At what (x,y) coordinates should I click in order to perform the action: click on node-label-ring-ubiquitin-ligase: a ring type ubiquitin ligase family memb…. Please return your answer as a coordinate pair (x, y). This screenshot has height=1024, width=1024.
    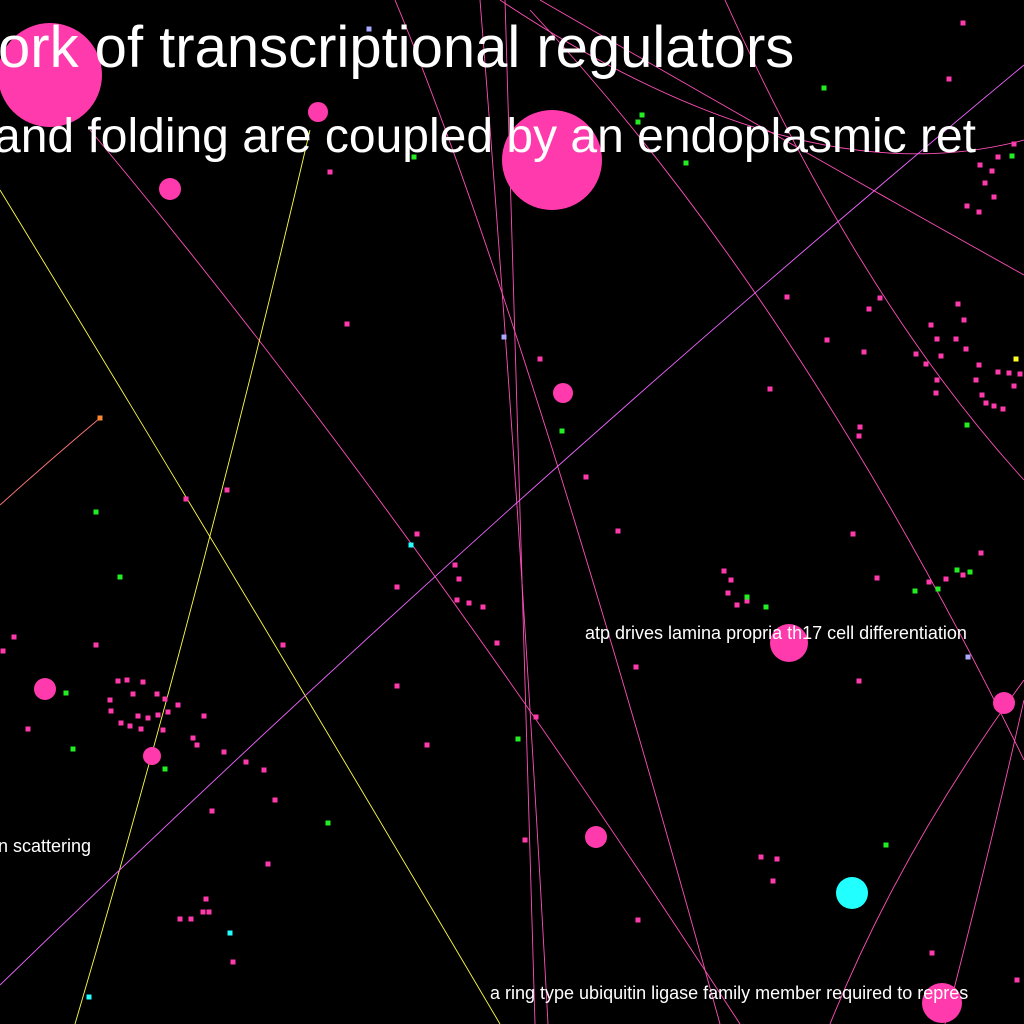
    Looking at the image, I should click on (729, 993).